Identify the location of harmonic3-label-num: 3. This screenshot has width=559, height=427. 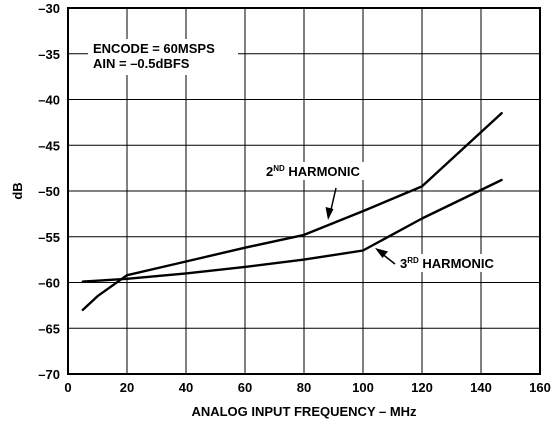
(403, 263).